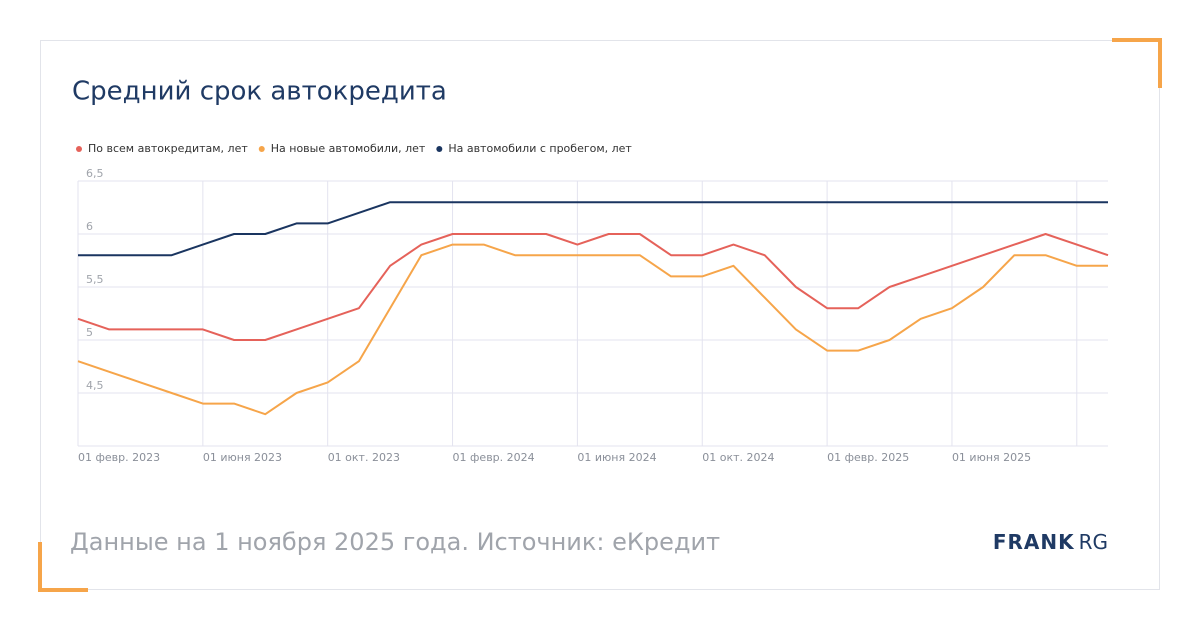 Image resolution: width=1200 pixels, height=630 pixels. I want to click on x-tick-label: 01 февр. 2023, so click(119, 457).